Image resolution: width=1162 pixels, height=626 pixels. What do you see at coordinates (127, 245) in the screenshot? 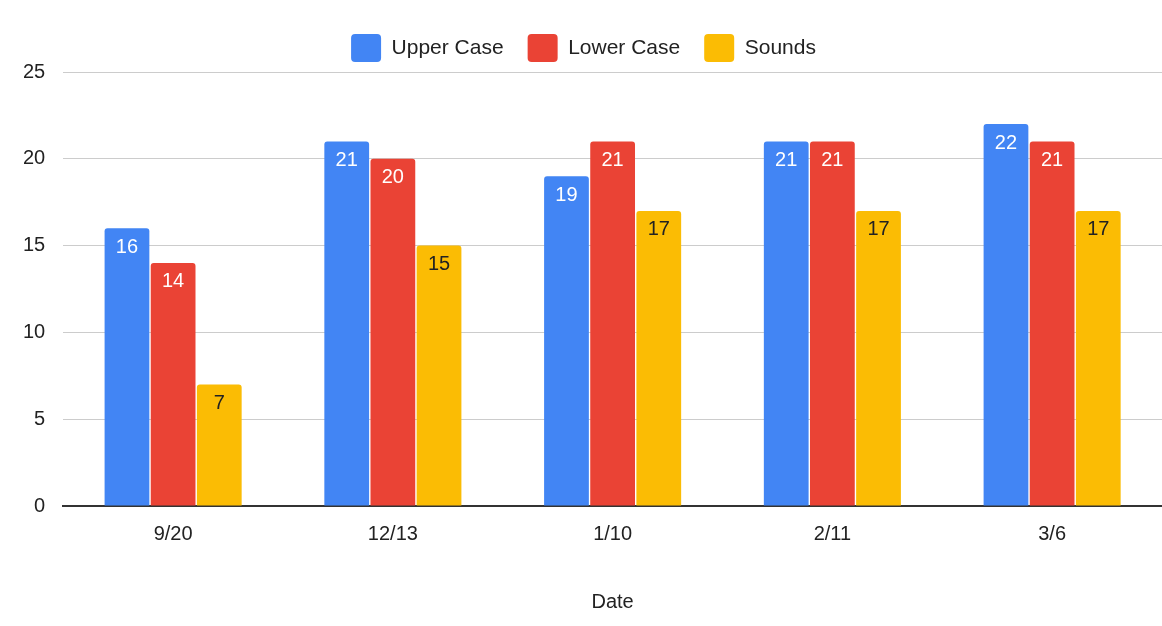
I see `data-label: 16` at bounding box center [127, 245].